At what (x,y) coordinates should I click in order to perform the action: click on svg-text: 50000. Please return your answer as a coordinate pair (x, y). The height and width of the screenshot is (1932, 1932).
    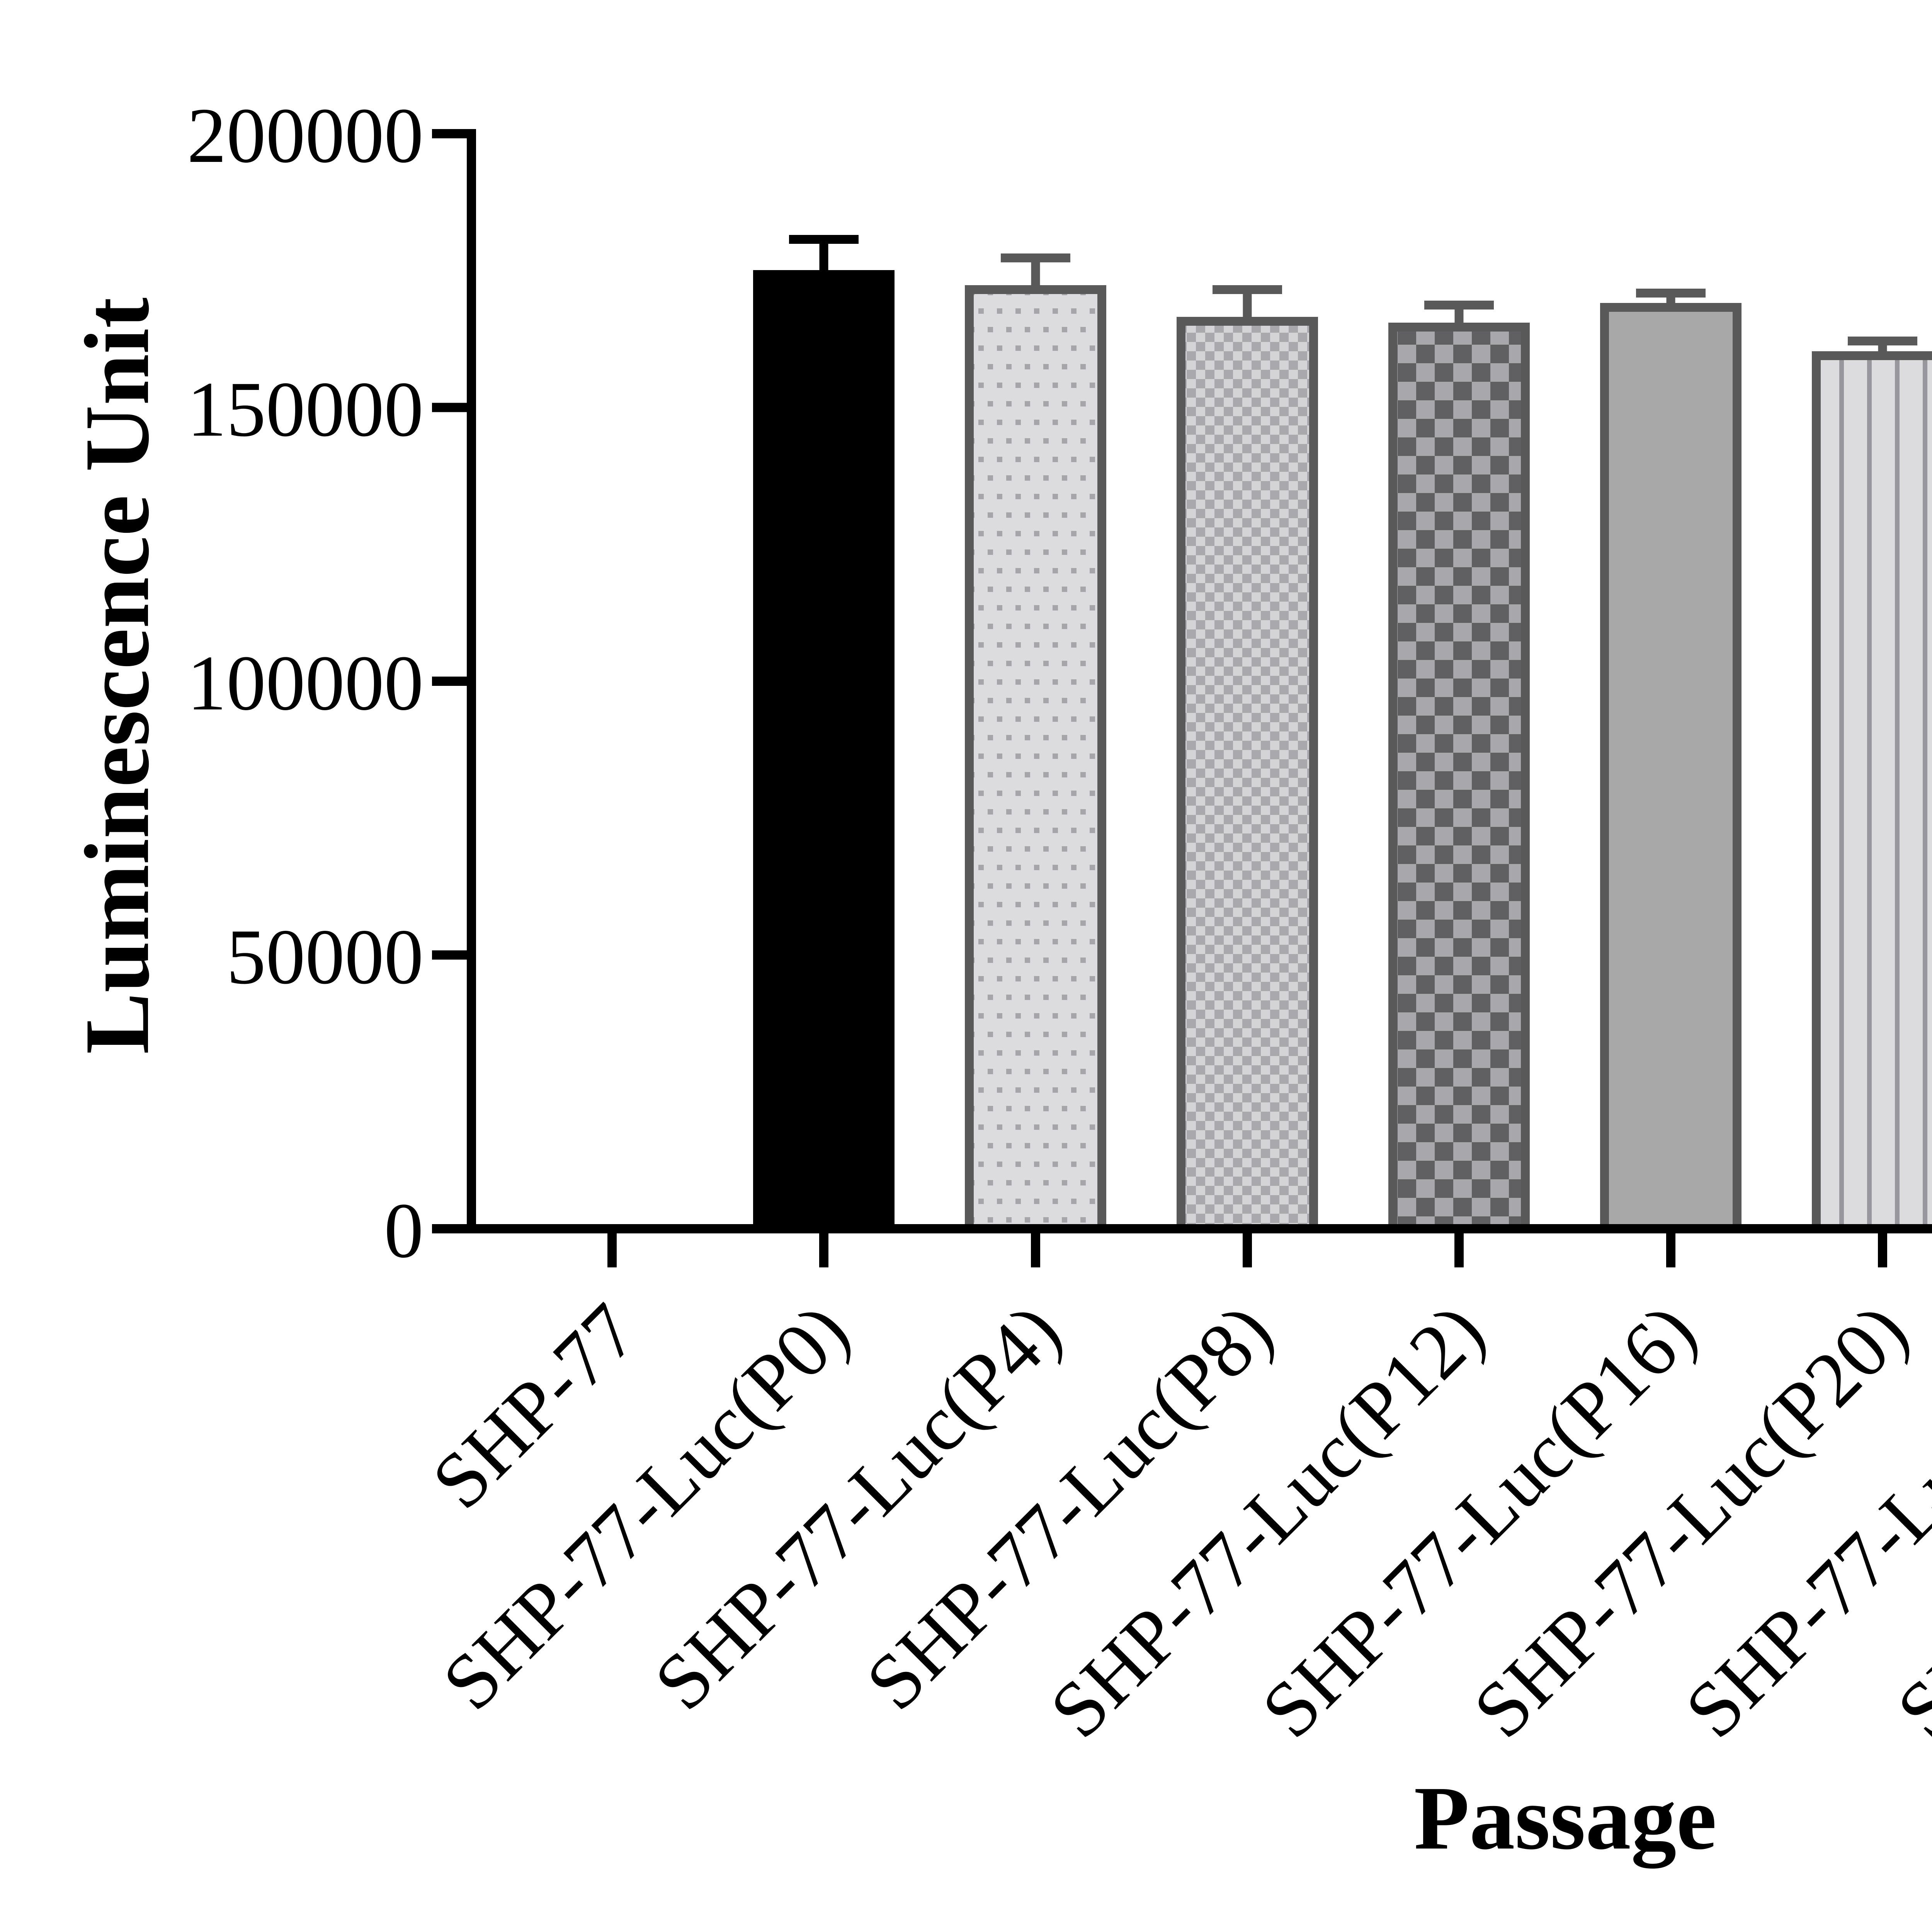
    Looking at the image, I should click on (324, 957).